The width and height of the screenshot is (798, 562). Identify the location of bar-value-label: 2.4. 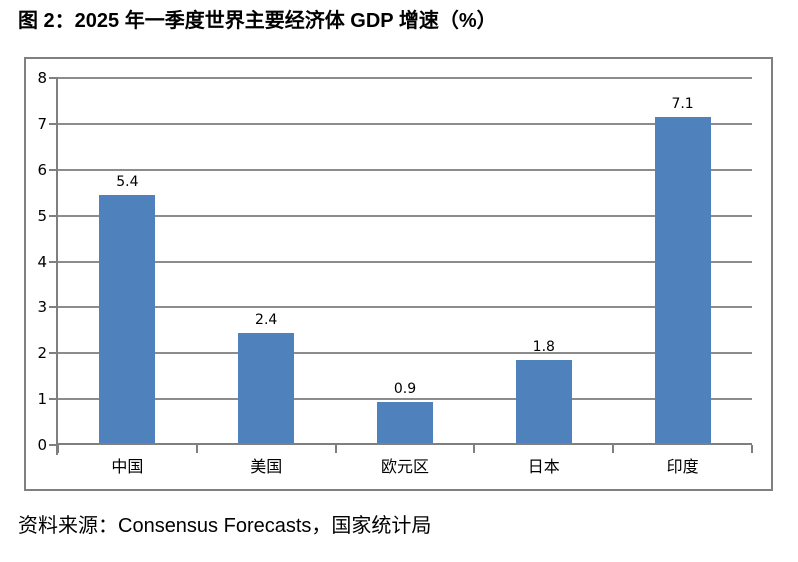
(266, 319).